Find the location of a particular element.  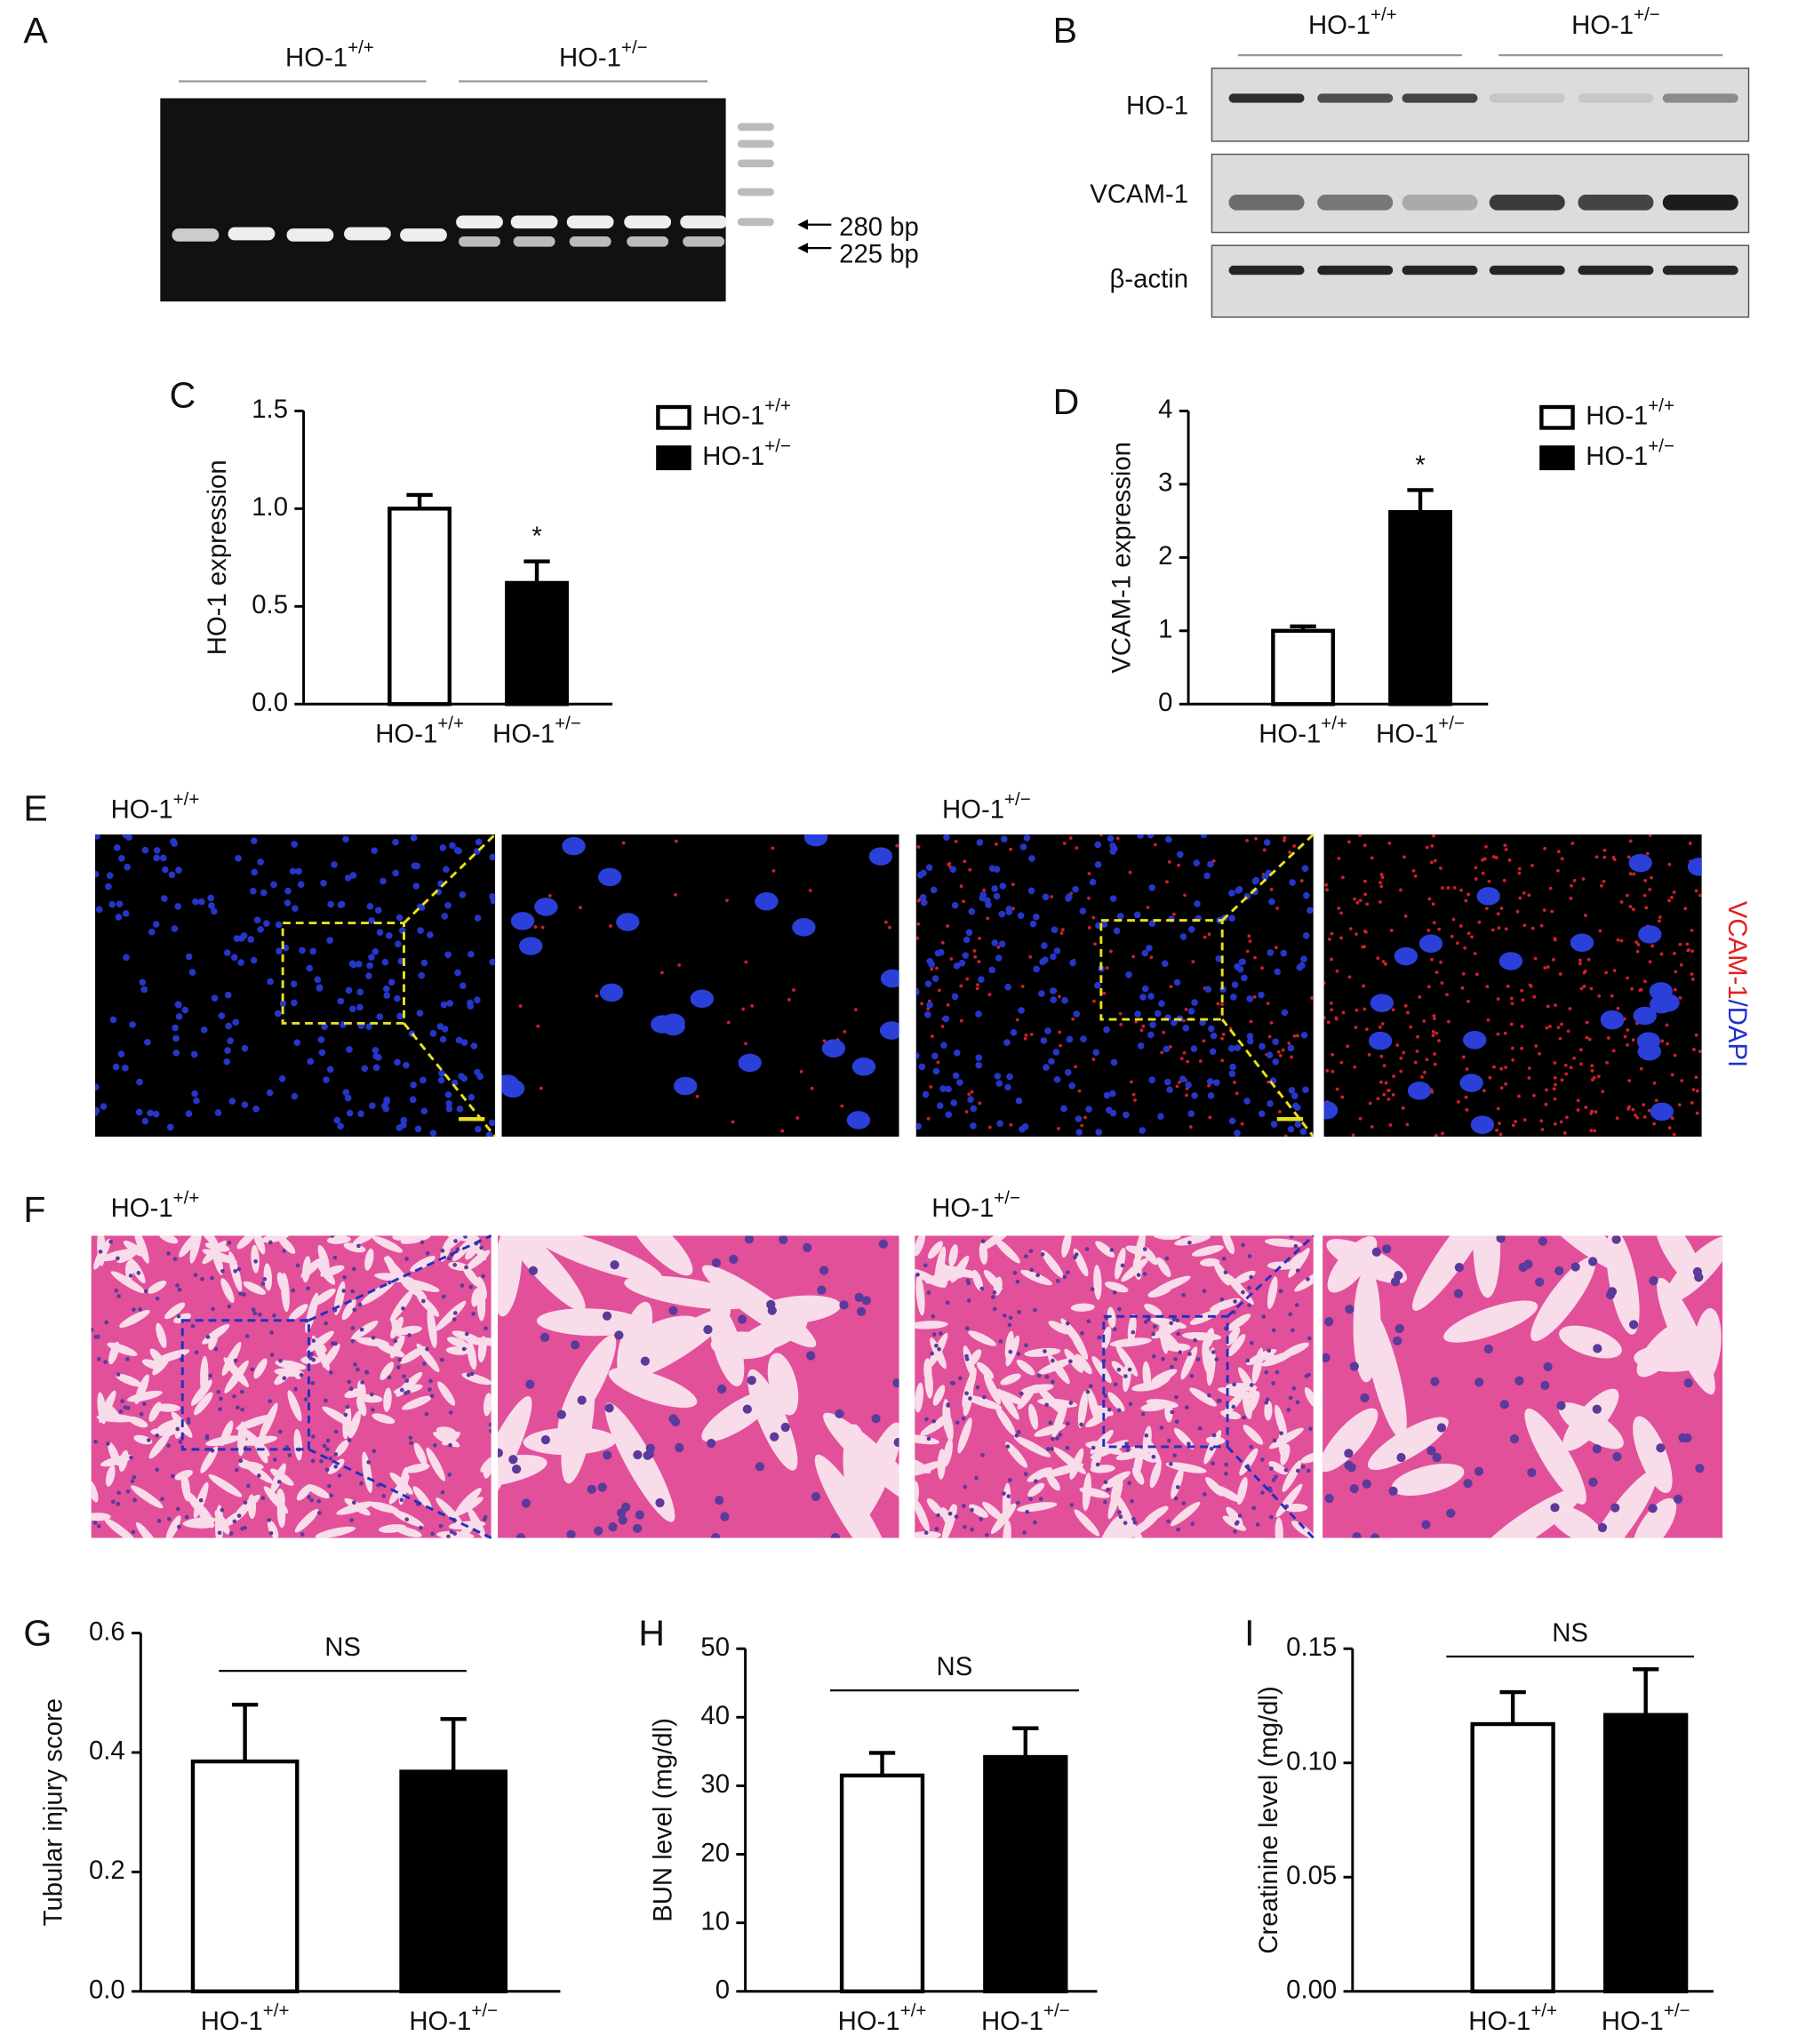

category-label: HO-1+/+ is located at coordinates (1303, 731).